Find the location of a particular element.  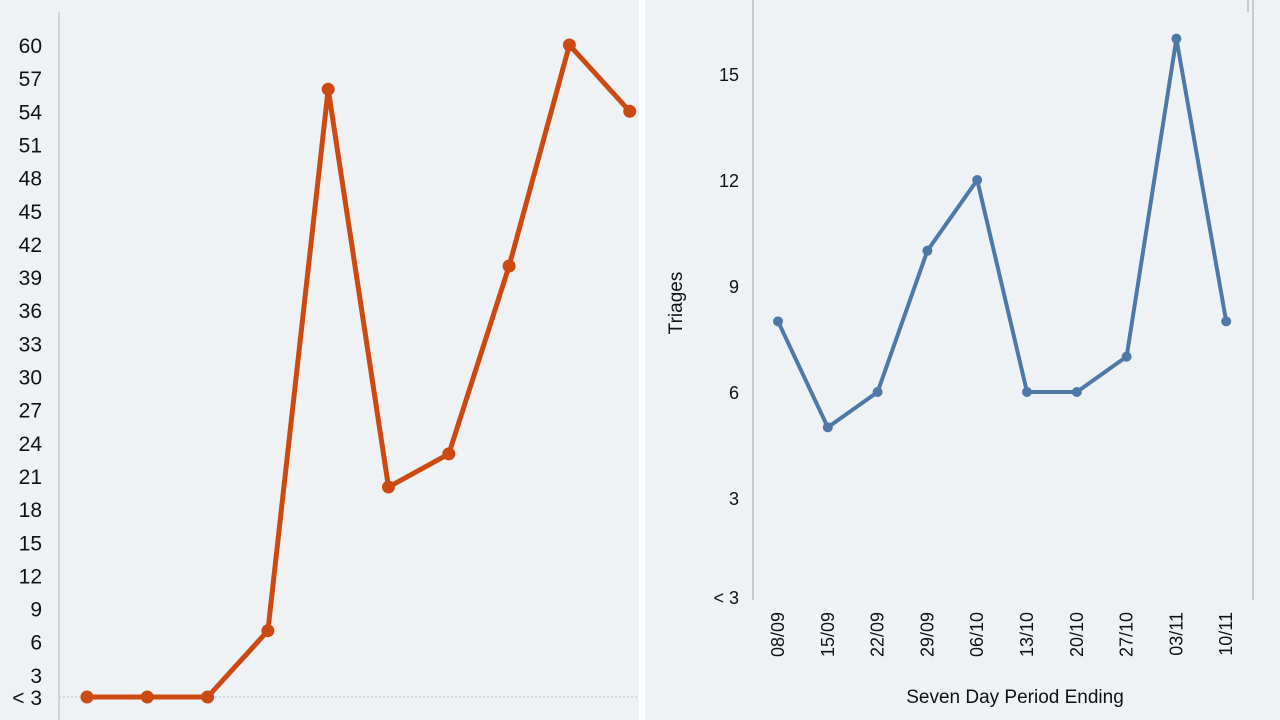

x-tick-label: 03/11 is located at coordinates (1176, 634).